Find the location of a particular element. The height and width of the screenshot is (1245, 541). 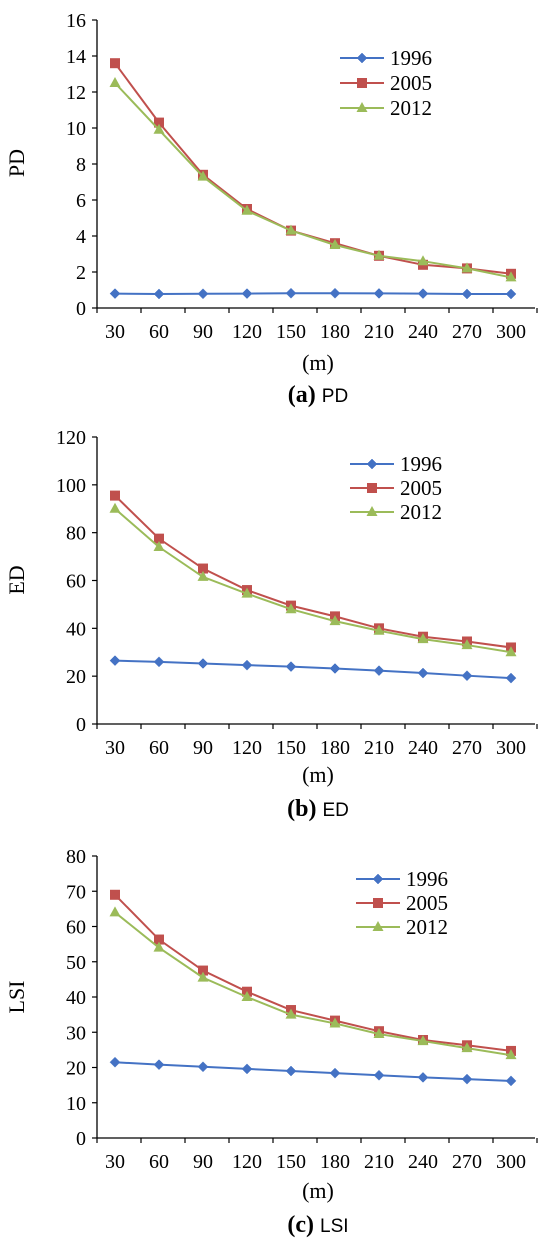

caption-name: PD is located at coordinates (335, 396).